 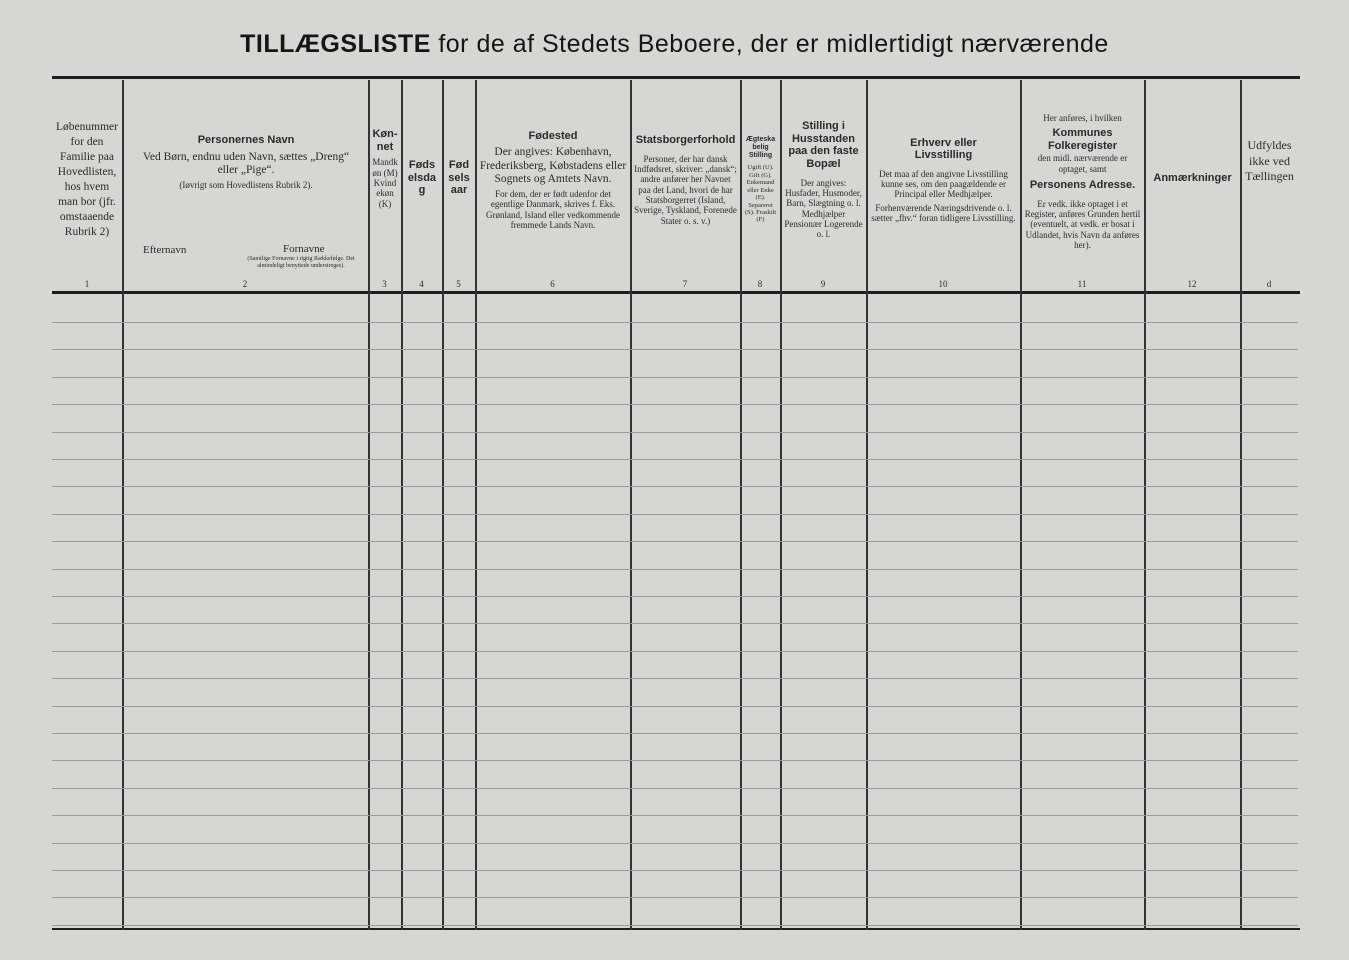 I want to click on col-3-header: Køn-net Mandkøn (M) Kvindekøn (K), so click(x=385, y=168).